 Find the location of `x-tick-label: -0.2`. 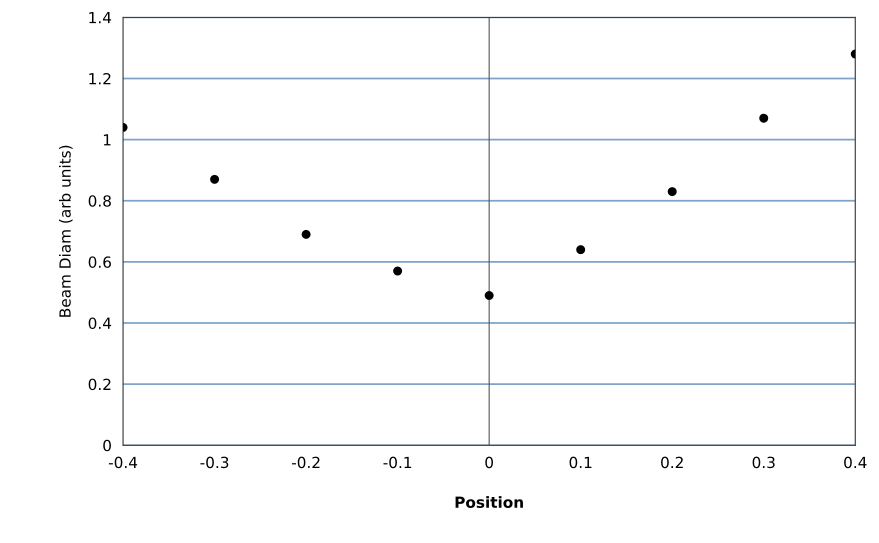

x-tick-label: -0.2 is located at coordinates (306, 462).